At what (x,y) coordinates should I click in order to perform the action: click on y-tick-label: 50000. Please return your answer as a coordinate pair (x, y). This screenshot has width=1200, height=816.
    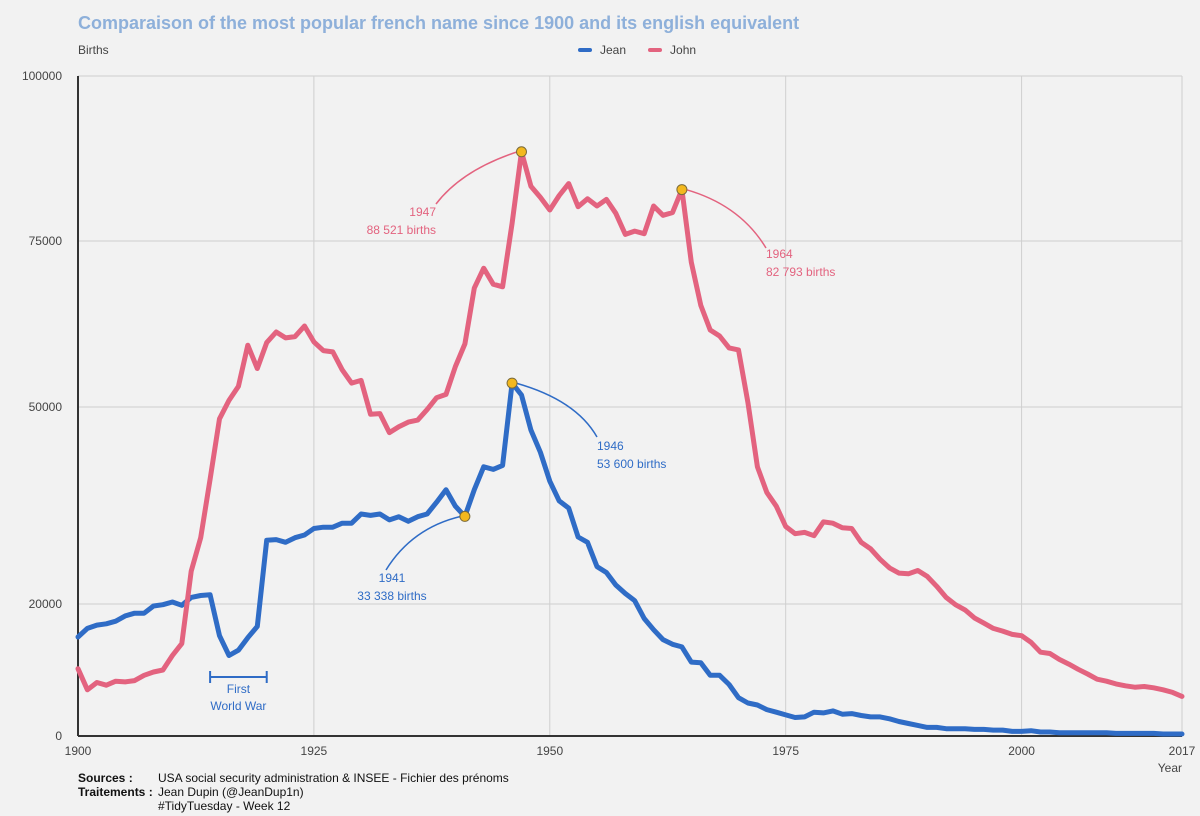
    Looking at the image, I should click on (46, 407).